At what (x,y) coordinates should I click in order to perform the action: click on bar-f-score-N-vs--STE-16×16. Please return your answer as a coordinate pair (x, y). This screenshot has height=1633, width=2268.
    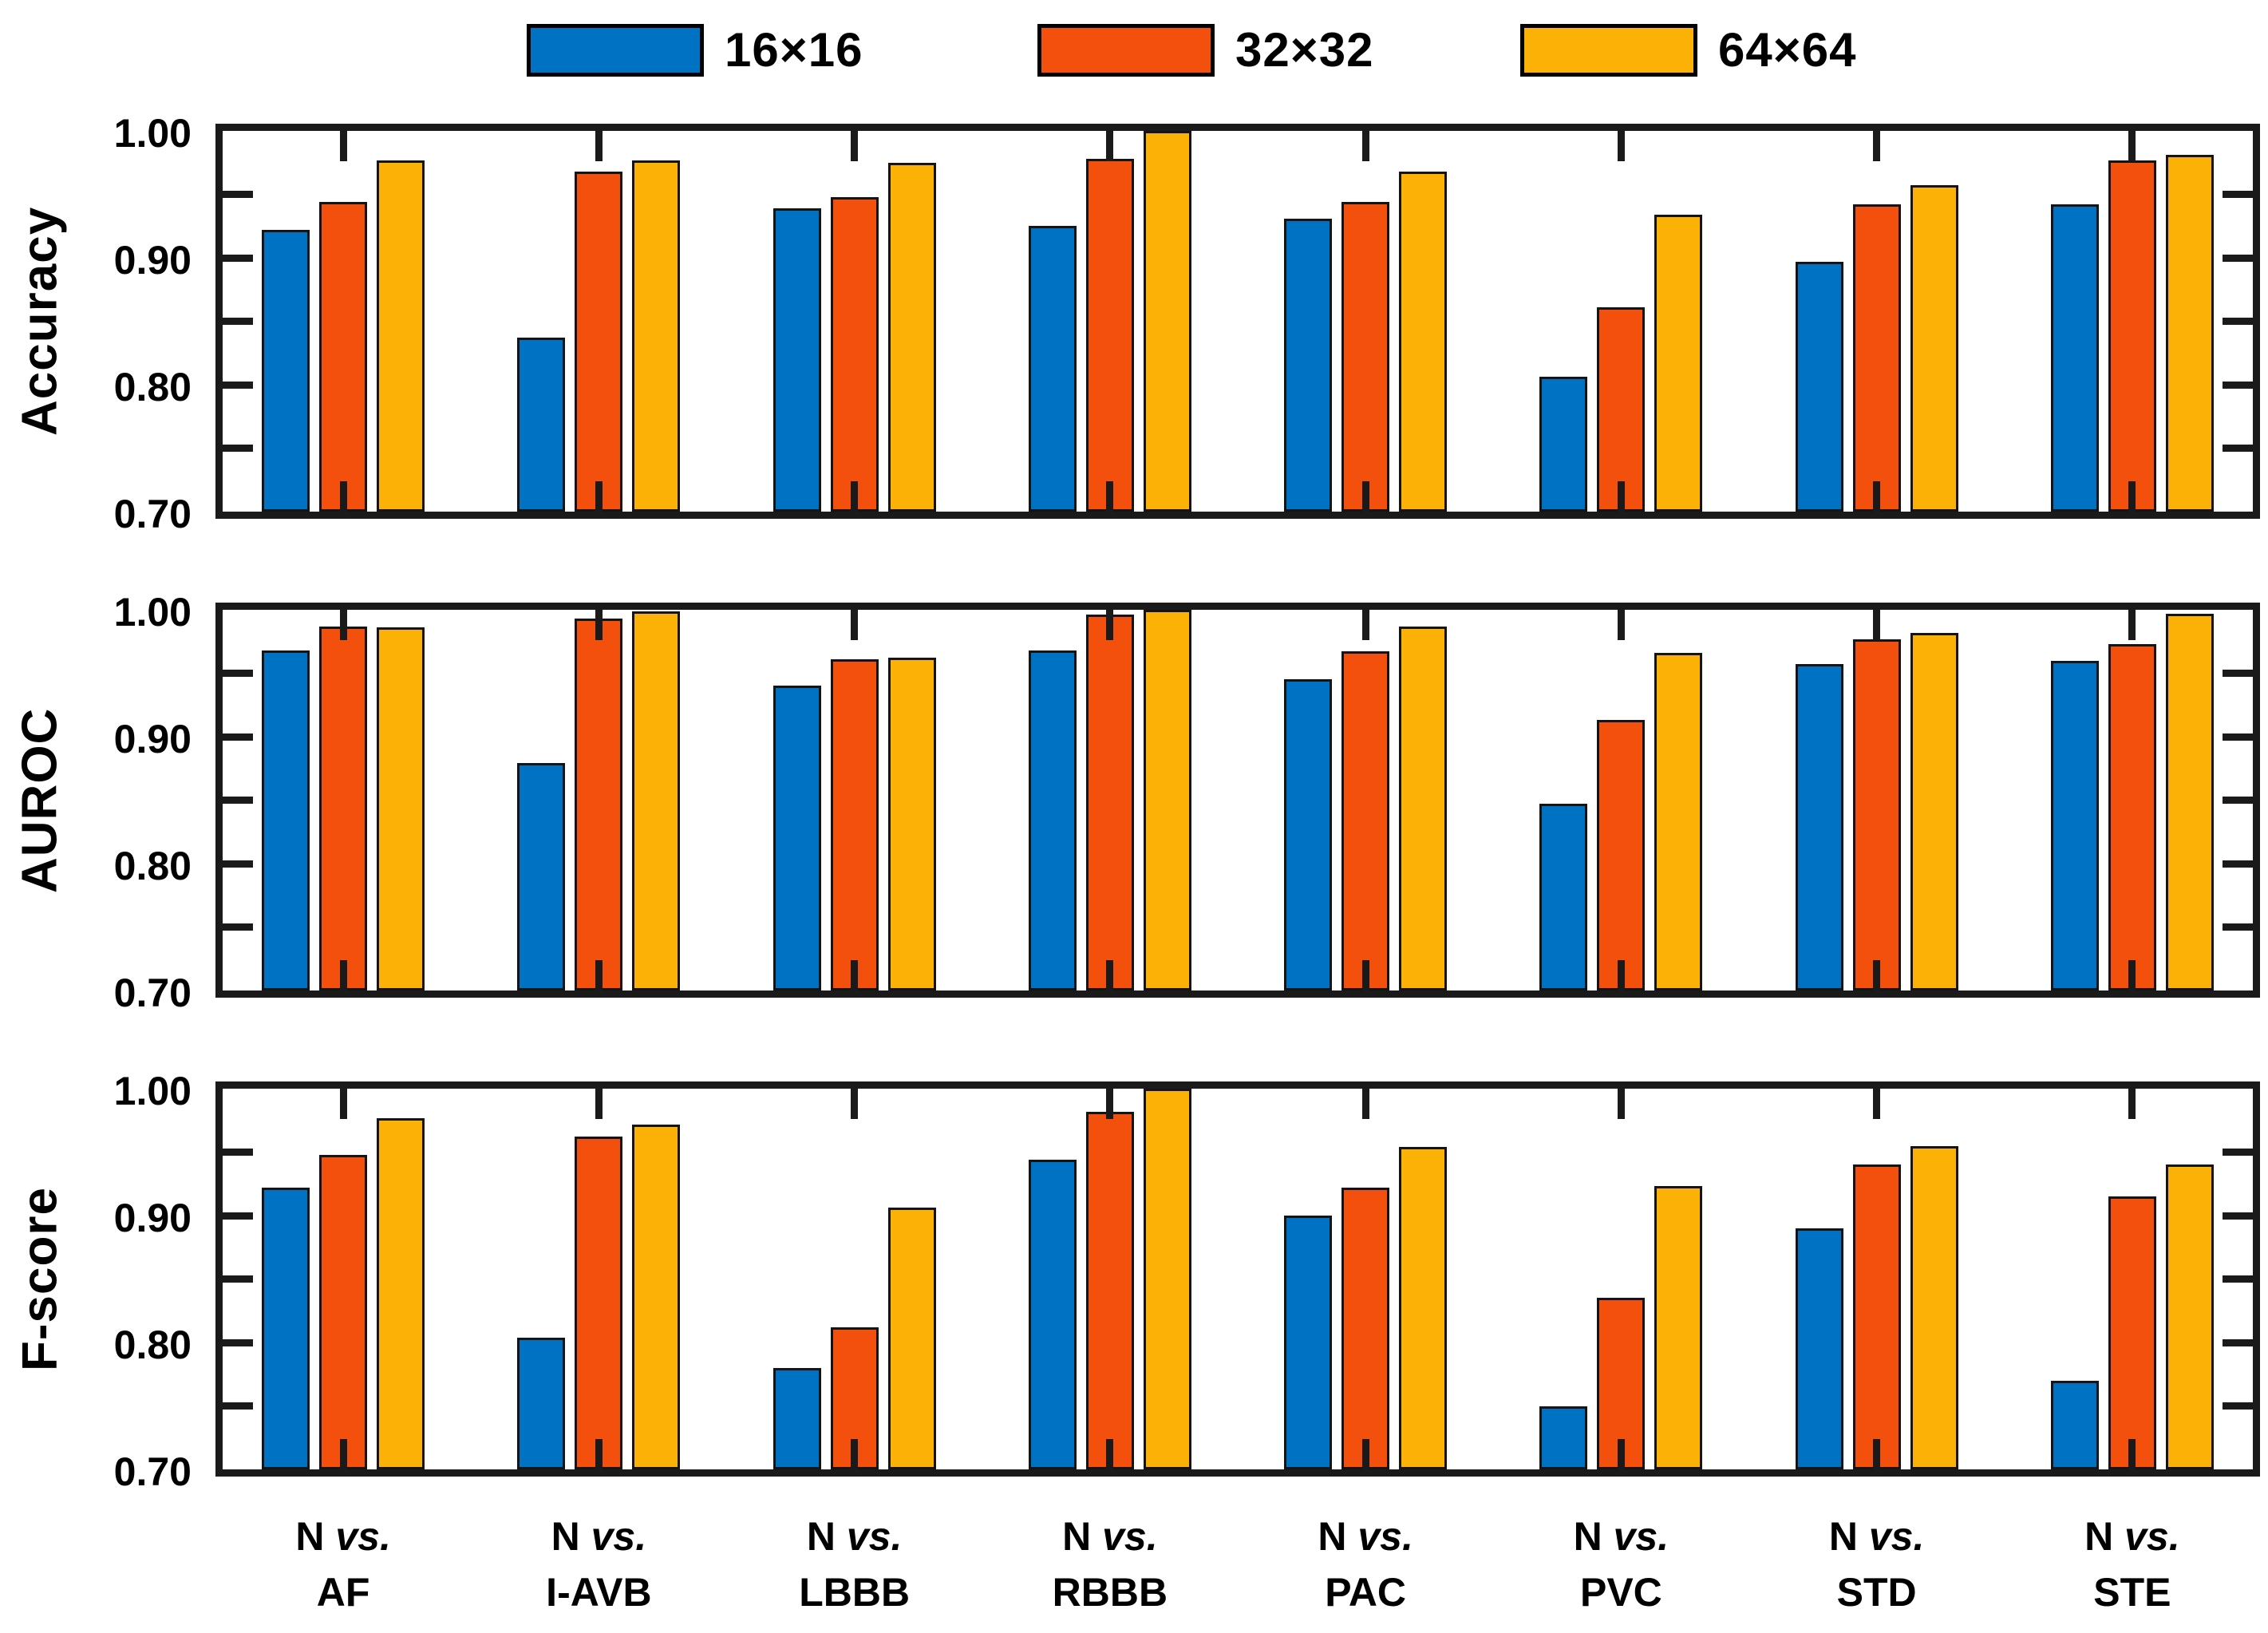
    Looking at the image, I should click on (2074, 1424).